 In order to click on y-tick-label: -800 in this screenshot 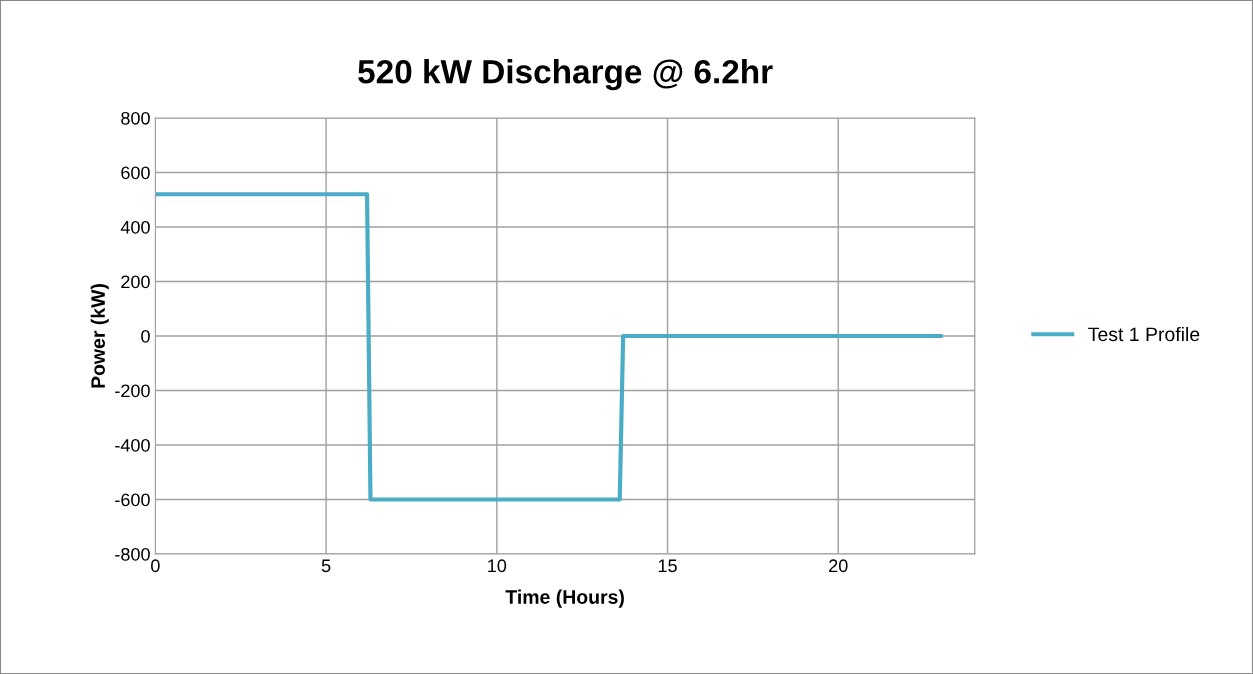, I will do `click(132, 554)`.